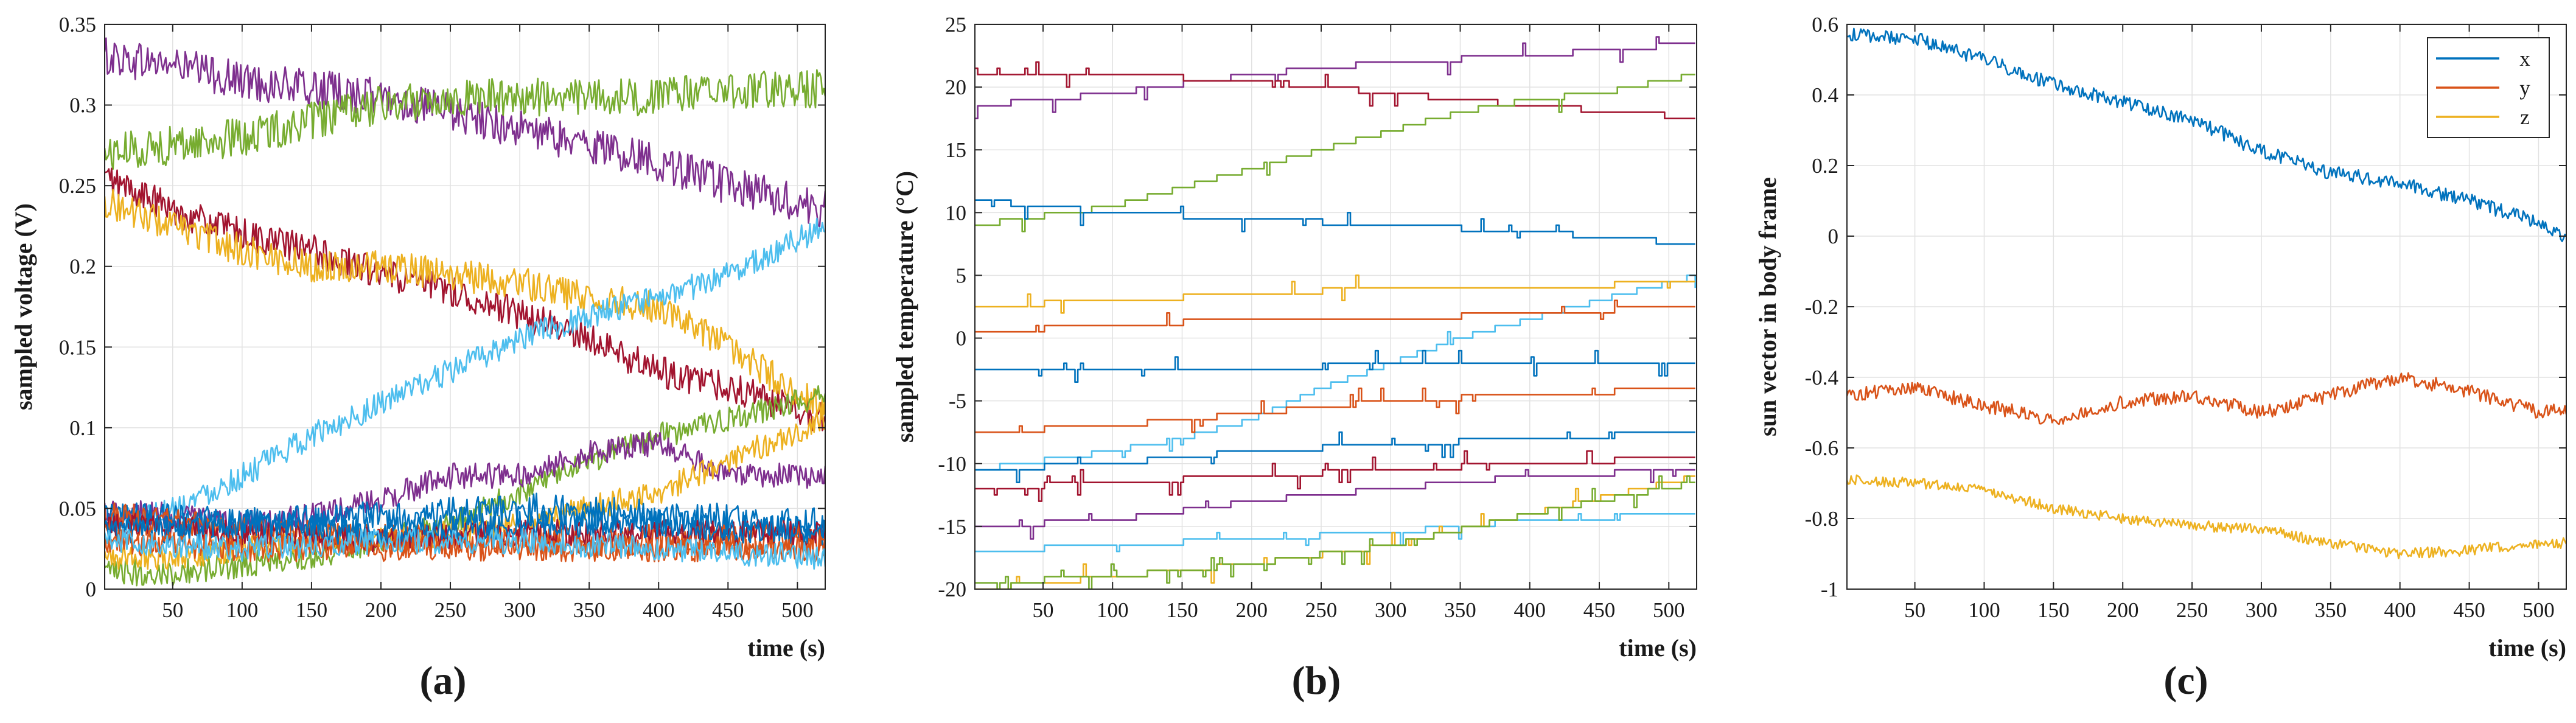  I want to click on y-tick-label: 0.05, so click(77, 508).